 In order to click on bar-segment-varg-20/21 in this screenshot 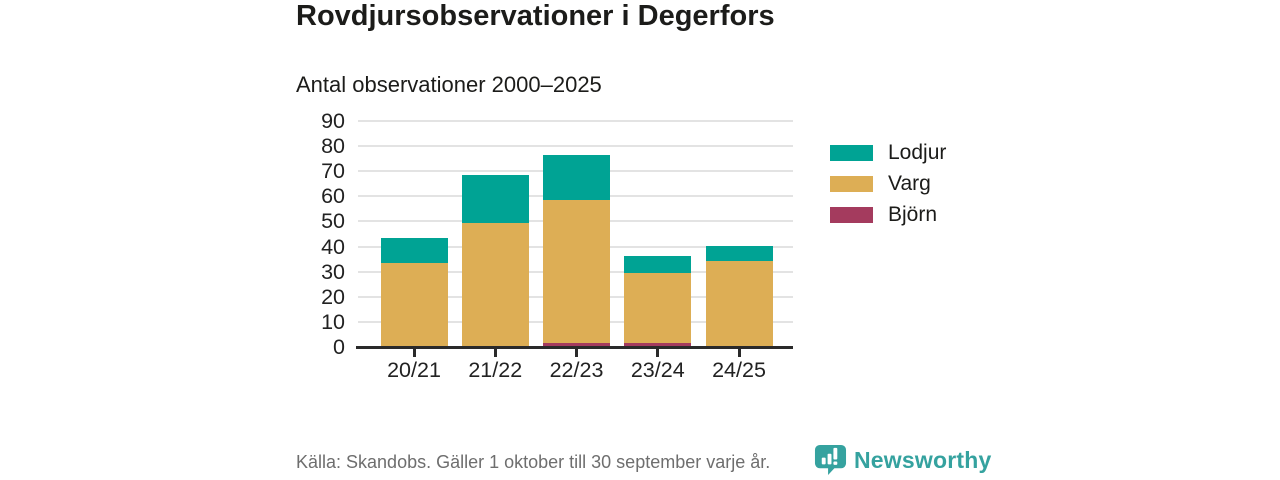, I will do `click(414, 304)`.